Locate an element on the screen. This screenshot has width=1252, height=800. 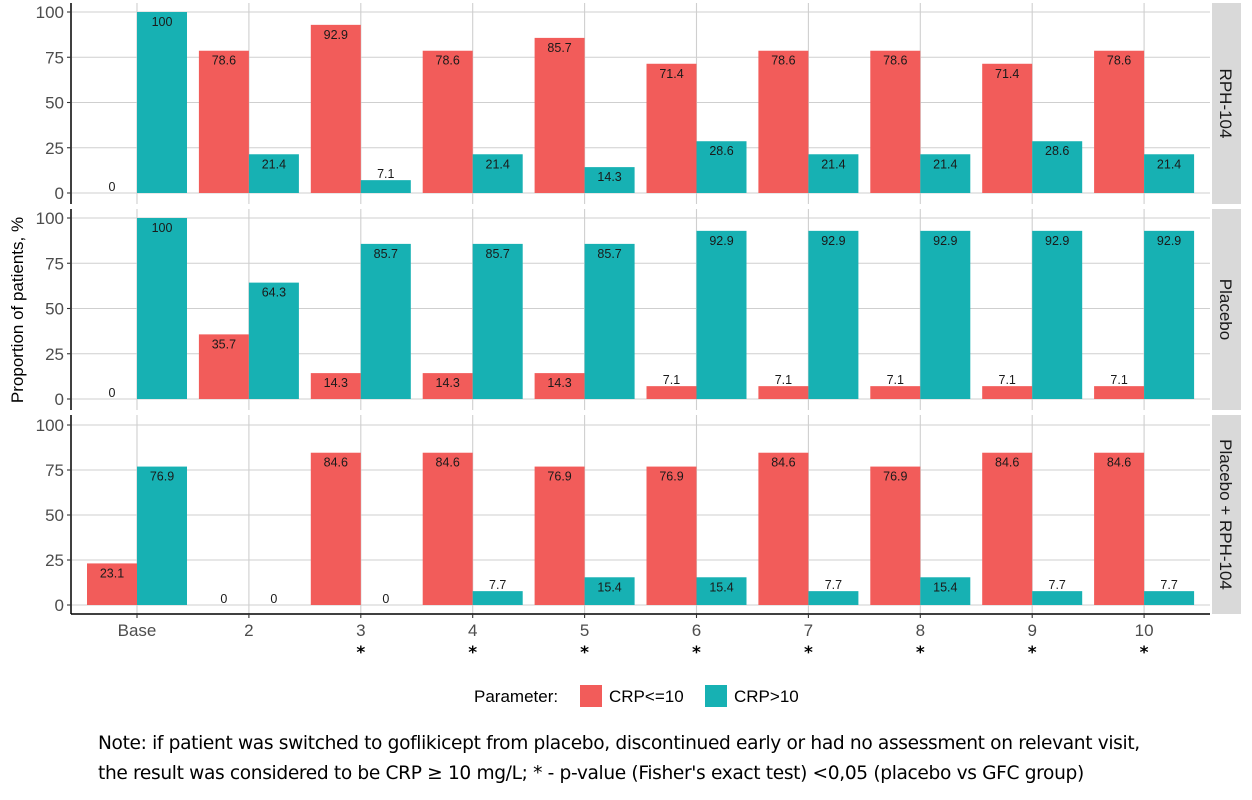
facet-strip-label: RPH-104 is located at coordinates (1225, 104).